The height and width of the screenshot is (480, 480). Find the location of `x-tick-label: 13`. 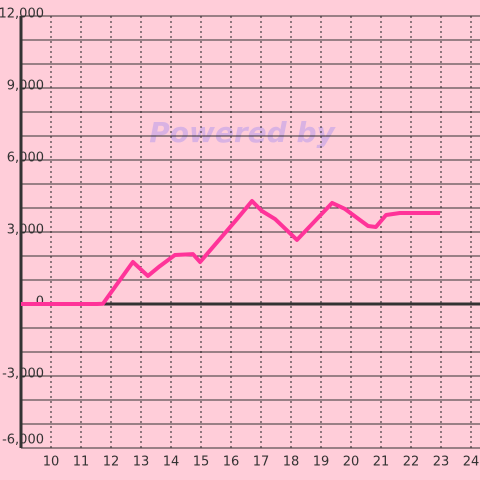

x-tick-label: 13 is located at coordinates (141, 462).